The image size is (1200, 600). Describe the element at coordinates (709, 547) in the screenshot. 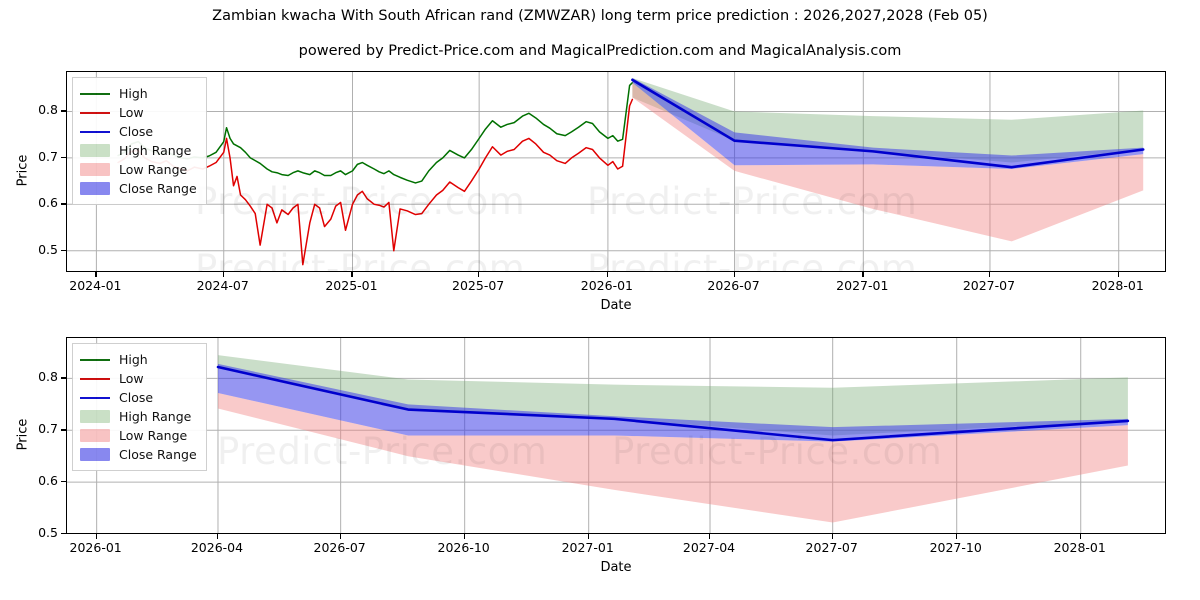

I see `x-tick-label: 2027-04` at that location.